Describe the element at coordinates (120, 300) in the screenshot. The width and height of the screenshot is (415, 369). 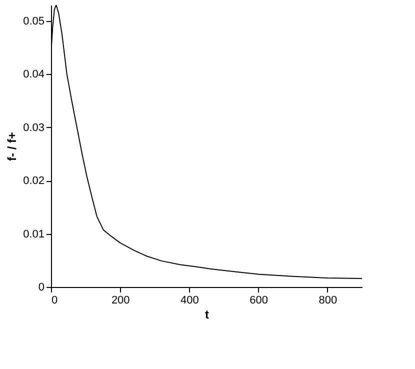
I see `x-tick-label: 200` at that location.